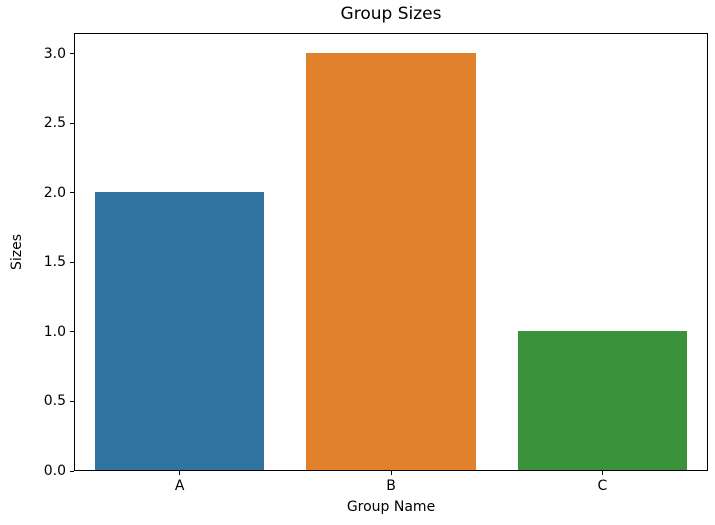  What do you see at coordinates (54, 192) in the screenshot?
I see `y-tick-label: 2.0` at bounding box center [54, 192].